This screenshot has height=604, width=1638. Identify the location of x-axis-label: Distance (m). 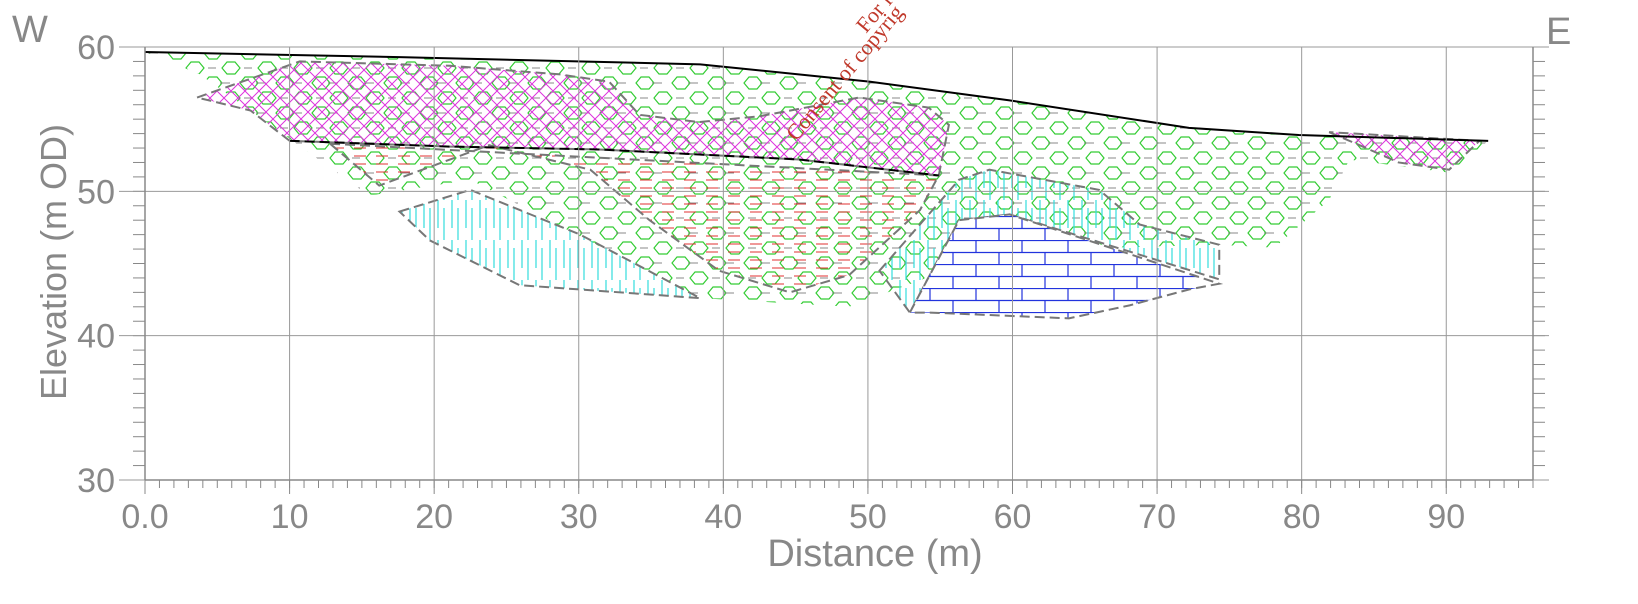
(874, 554).